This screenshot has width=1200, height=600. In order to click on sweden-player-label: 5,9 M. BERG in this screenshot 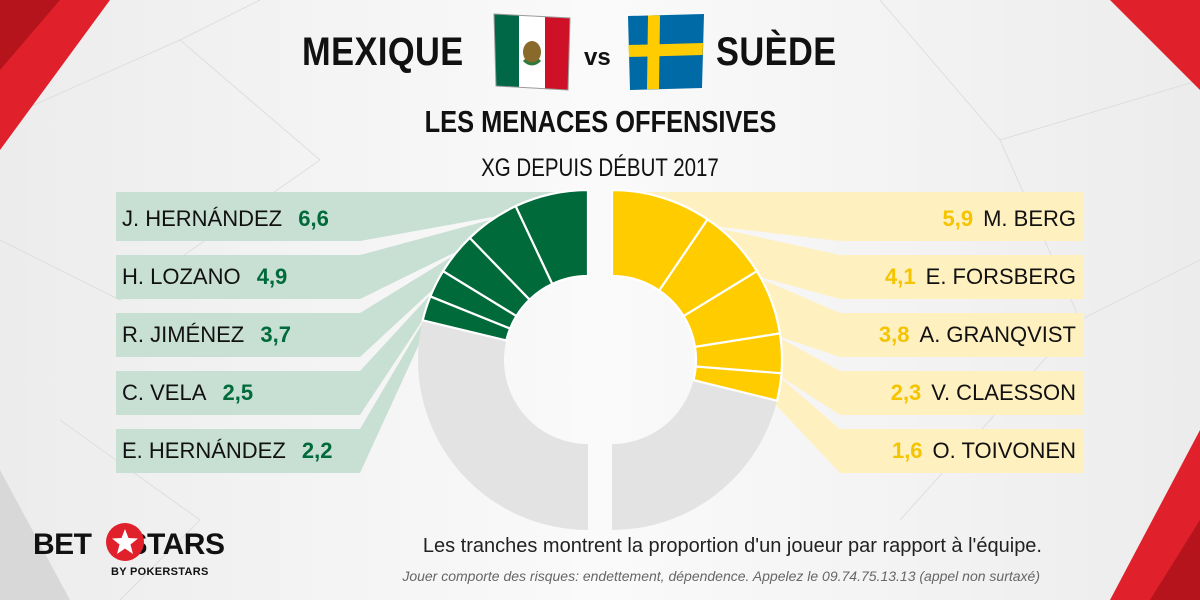, I will do `click(1010, 219)`.